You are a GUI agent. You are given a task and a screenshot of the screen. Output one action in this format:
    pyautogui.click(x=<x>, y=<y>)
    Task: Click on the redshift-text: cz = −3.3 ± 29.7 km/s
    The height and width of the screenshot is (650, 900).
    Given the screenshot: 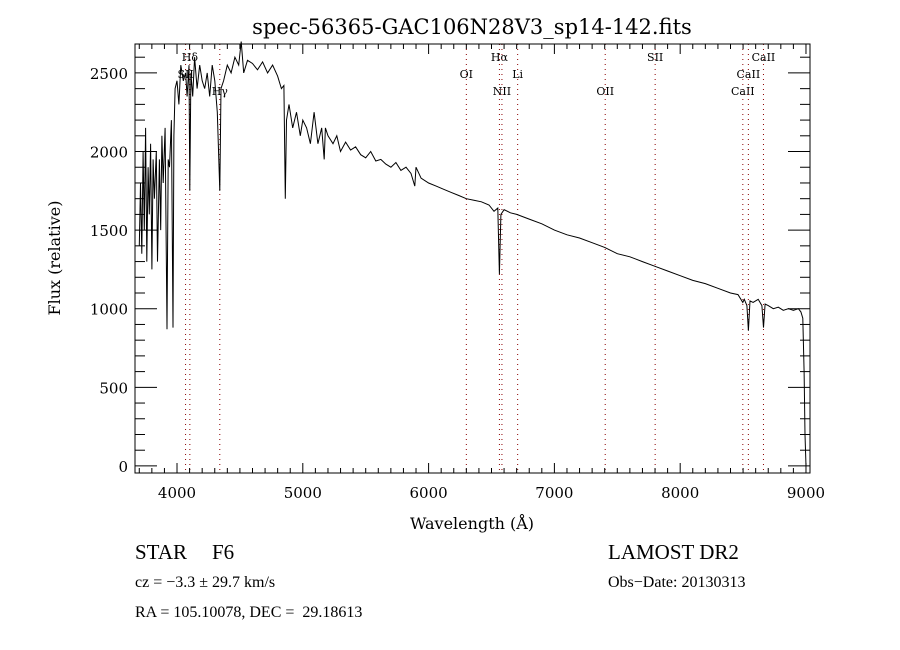 What is the action you would take?
    pyautogui.click(x=205, y=582)
    